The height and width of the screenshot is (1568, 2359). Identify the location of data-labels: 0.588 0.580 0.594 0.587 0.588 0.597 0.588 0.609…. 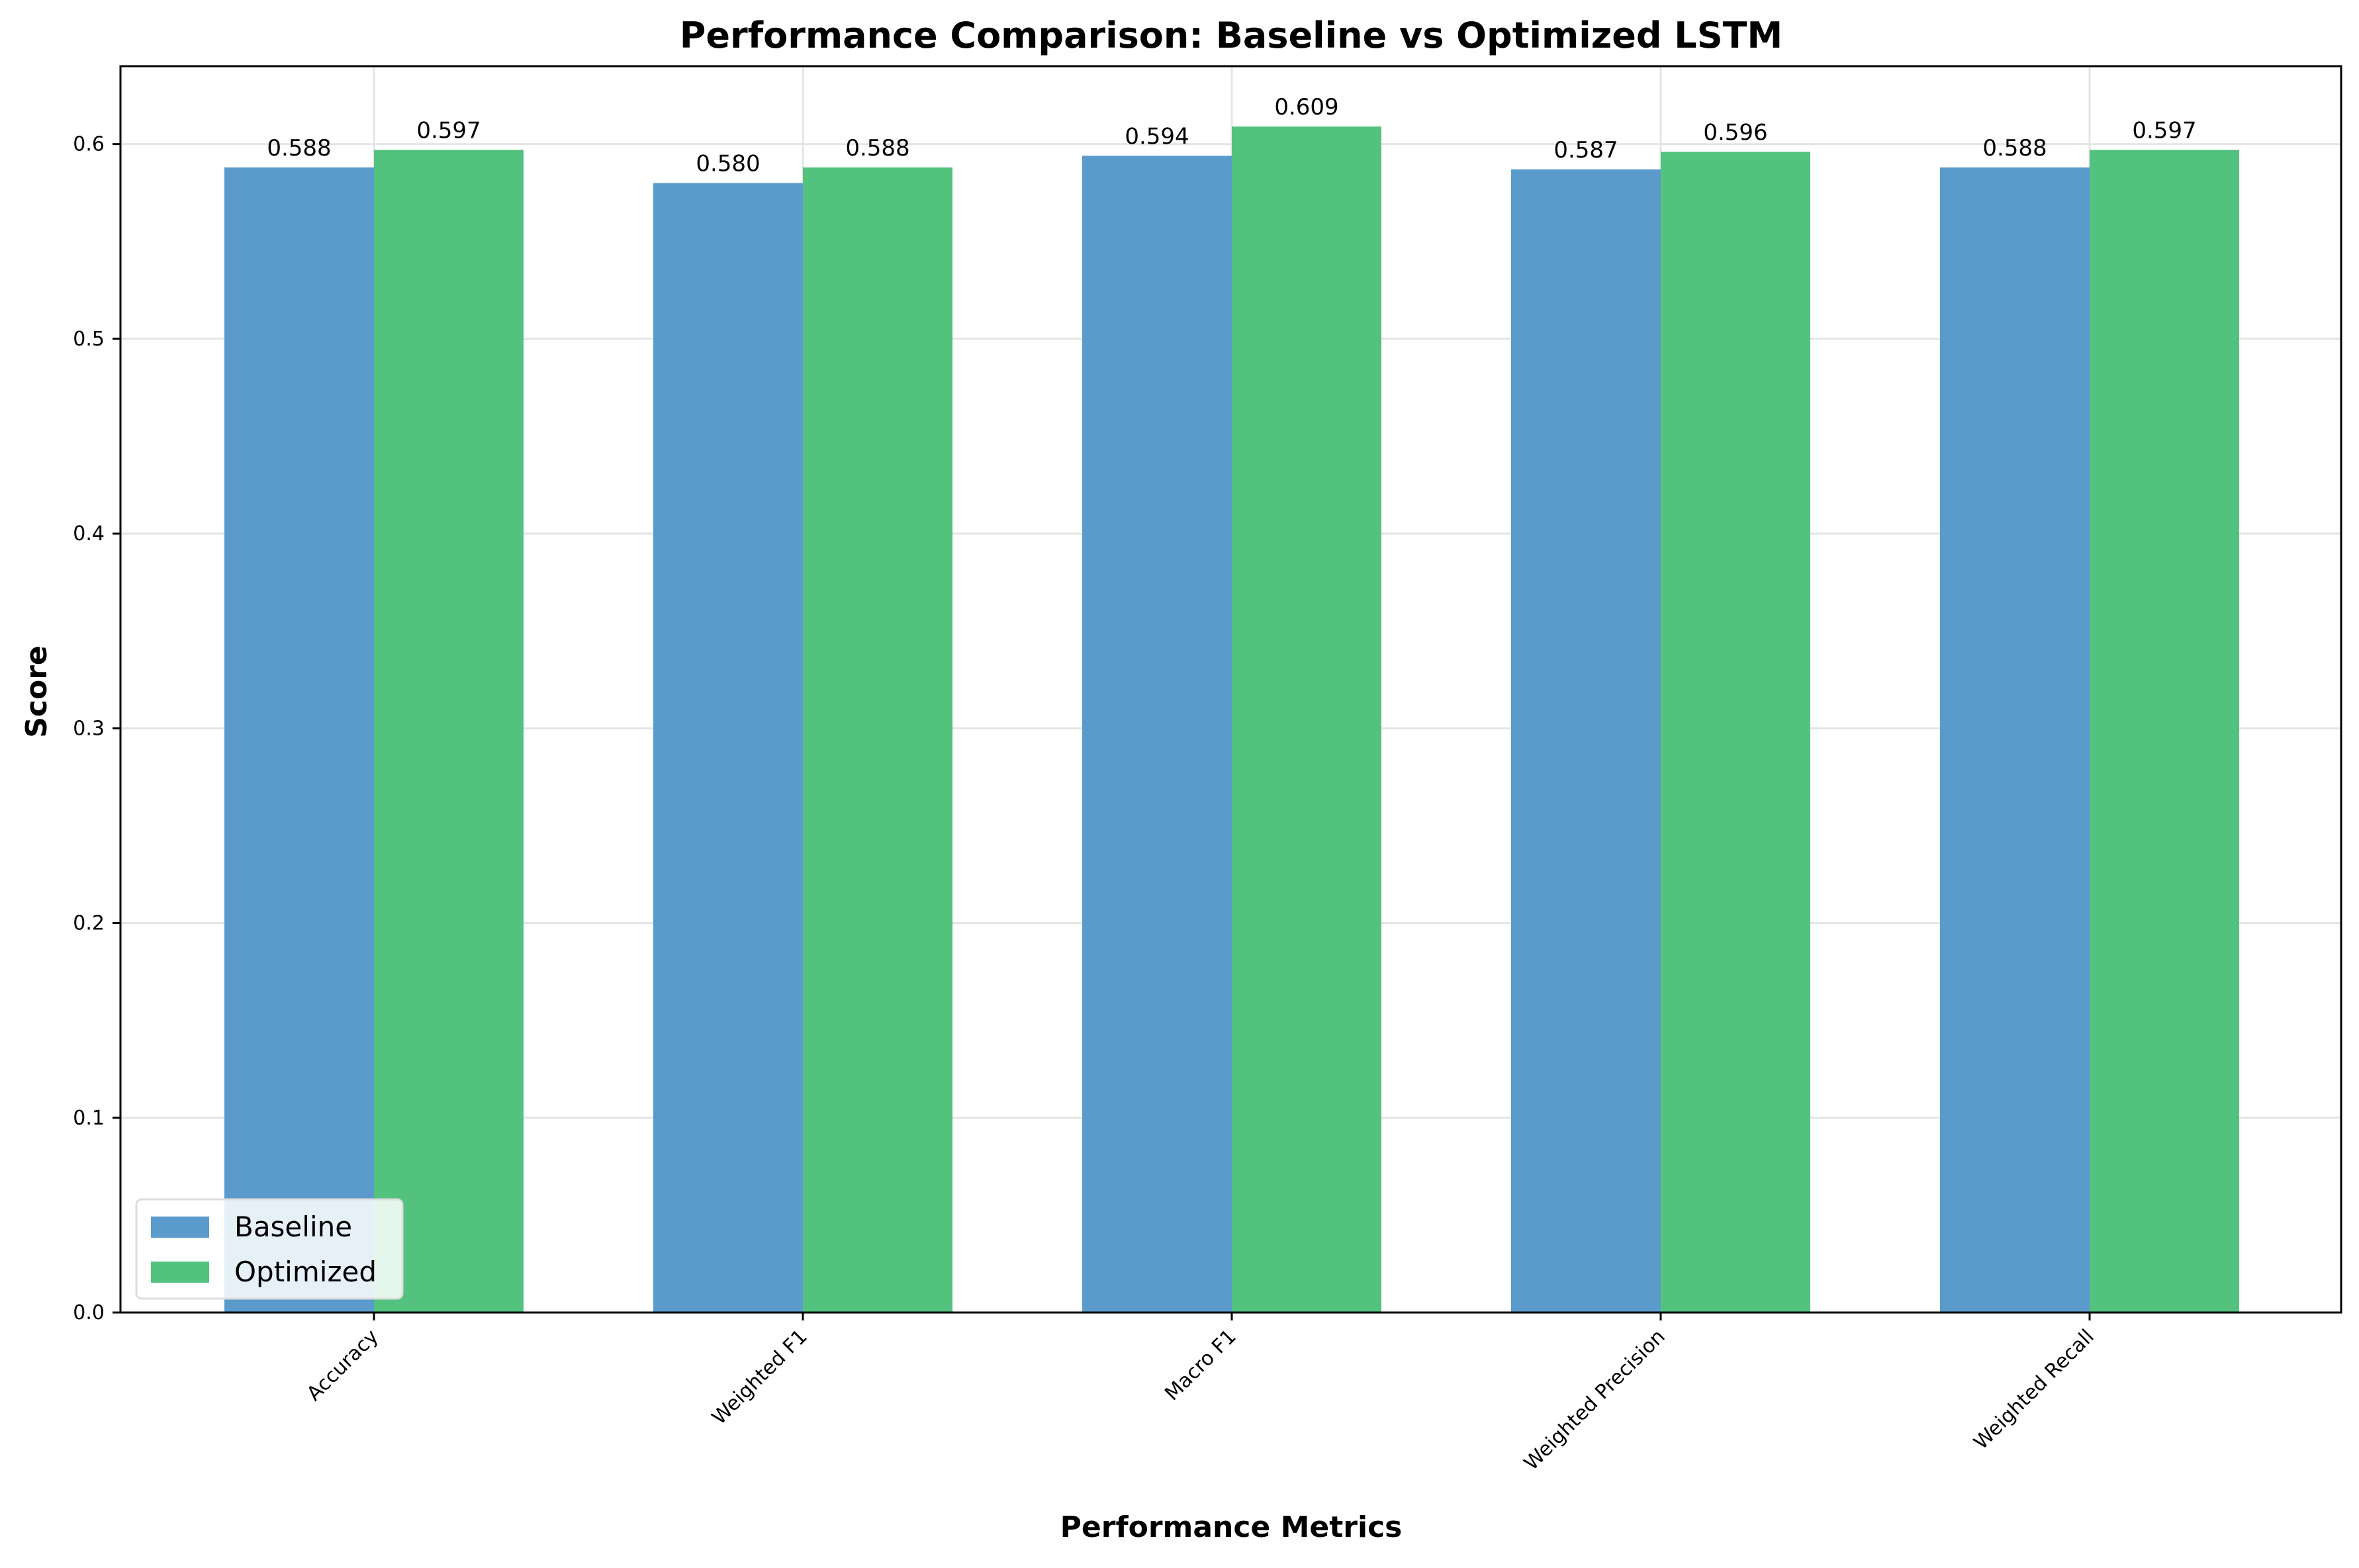
(1231, 135).